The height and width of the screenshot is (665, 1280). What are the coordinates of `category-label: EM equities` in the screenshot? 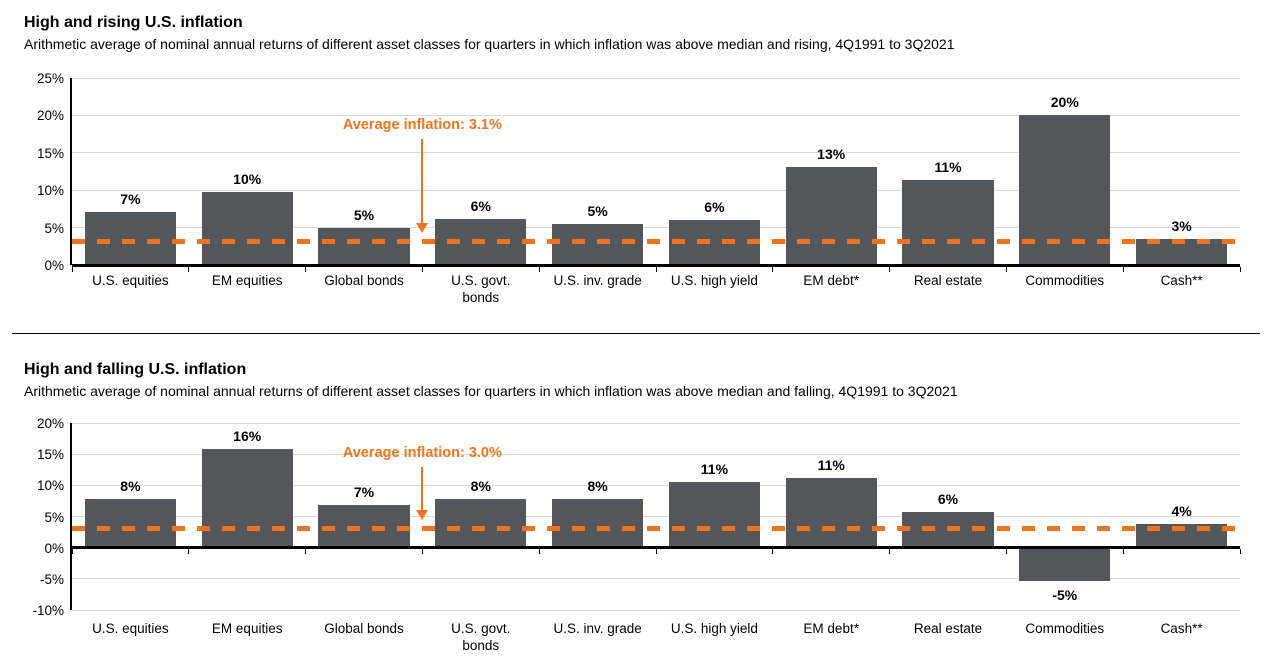 It's located at (247, 628).